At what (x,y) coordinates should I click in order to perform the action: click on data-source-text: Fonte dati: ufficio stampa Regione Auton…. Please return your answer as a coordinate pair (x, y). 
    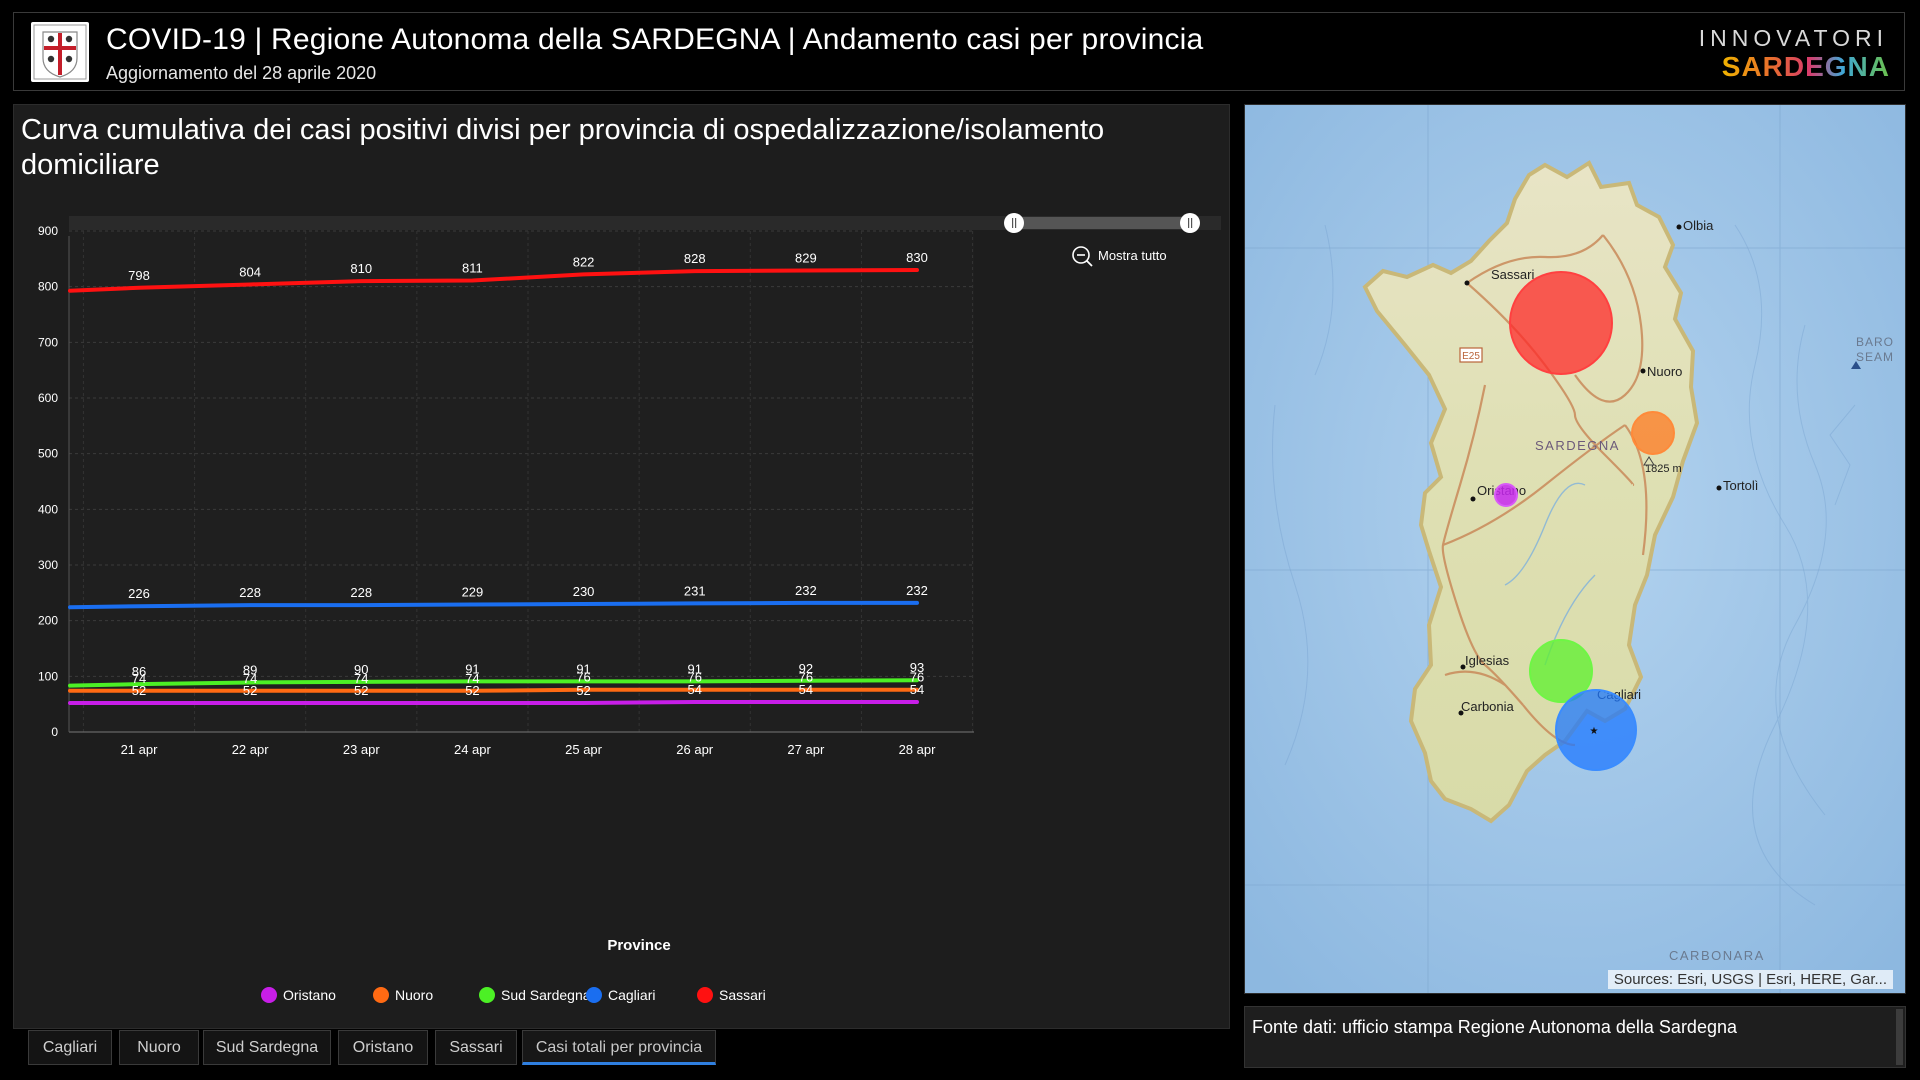
    Looking at the image, I should click on (1494, 1027).